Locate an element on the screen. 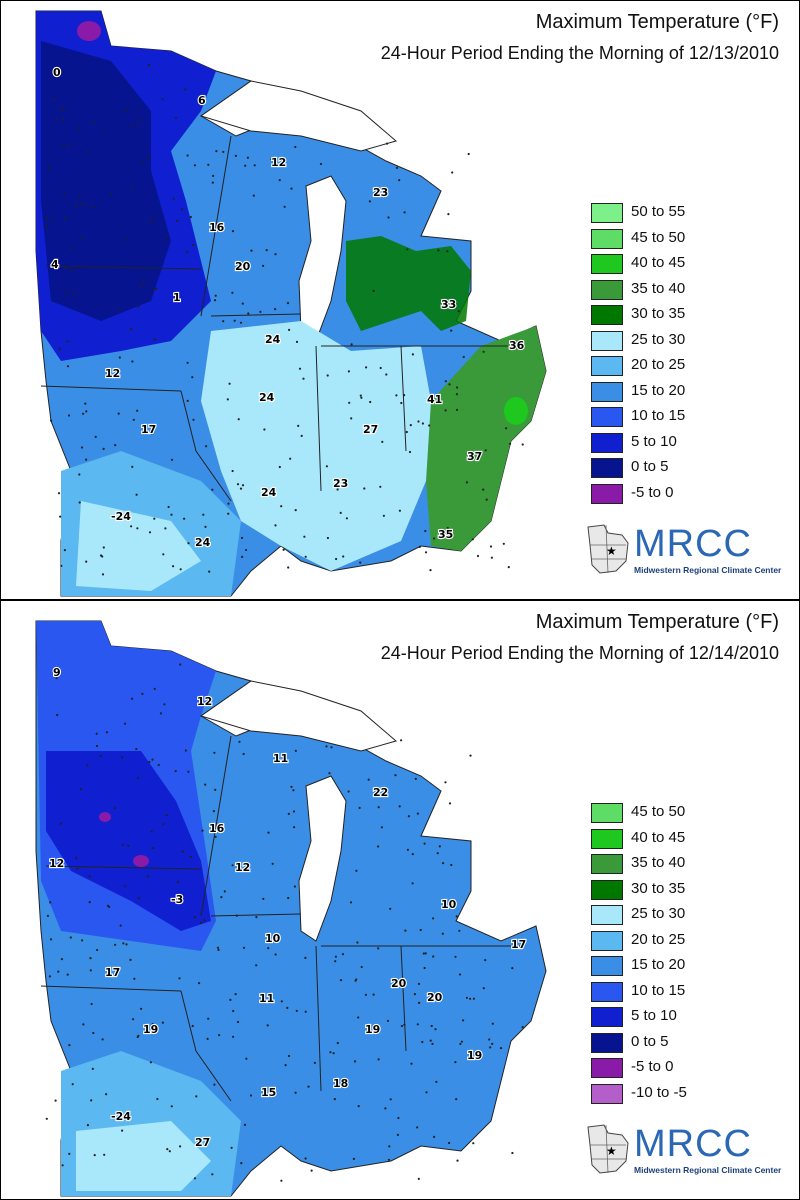  legend-label: -5 to 0 is located at coordinates (652, 1066).